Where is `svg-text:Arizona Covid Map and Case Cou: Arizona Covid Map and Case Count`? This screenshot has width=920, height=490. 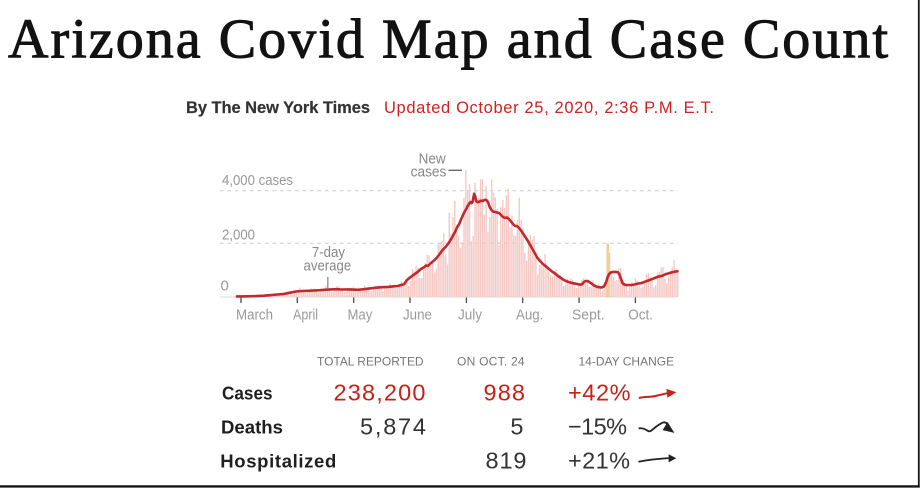
svg-text:Arizona Covid Map and Case Cou: Arizona Covid Map and Case Count is located at coordinates (448, 40).